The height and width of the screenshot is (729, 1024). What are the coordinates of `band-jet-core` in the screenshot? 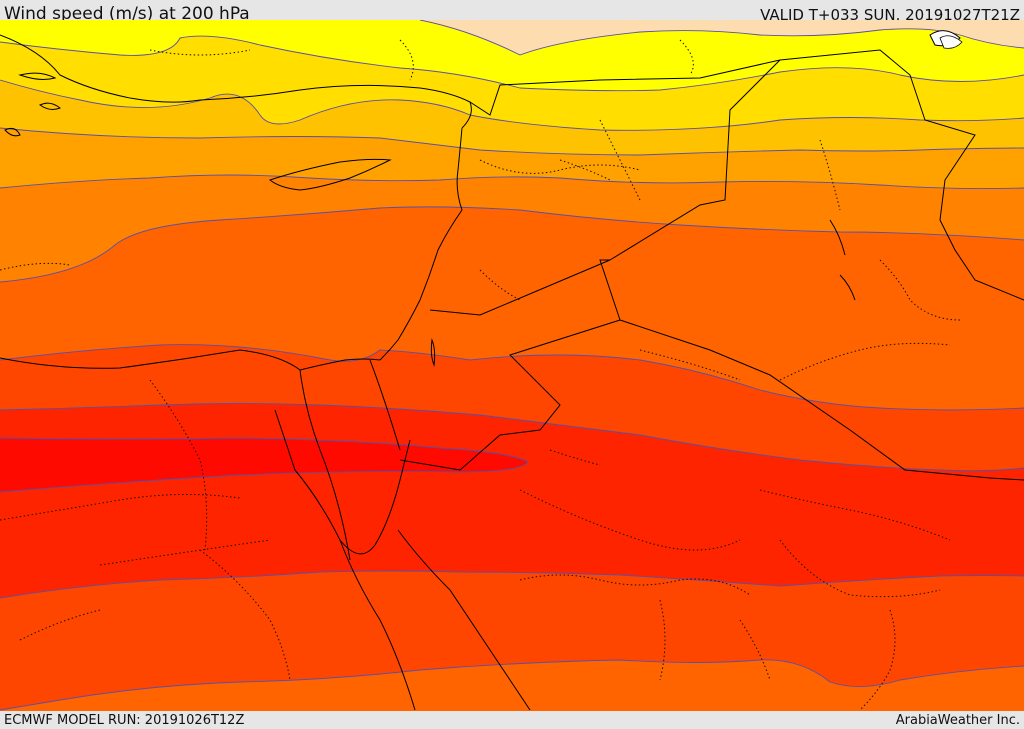 It's located at (264, 465).